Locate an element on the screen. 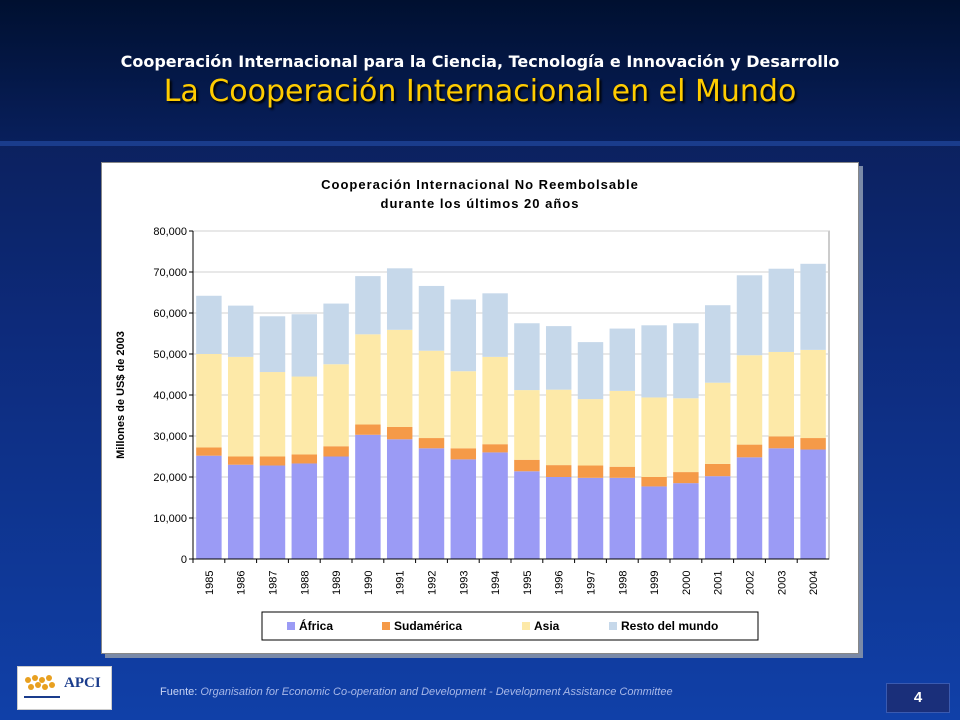 The height and width of the screenshot is (720, 960). x-tick-label: 1997 is located at coordinates (592, 583).